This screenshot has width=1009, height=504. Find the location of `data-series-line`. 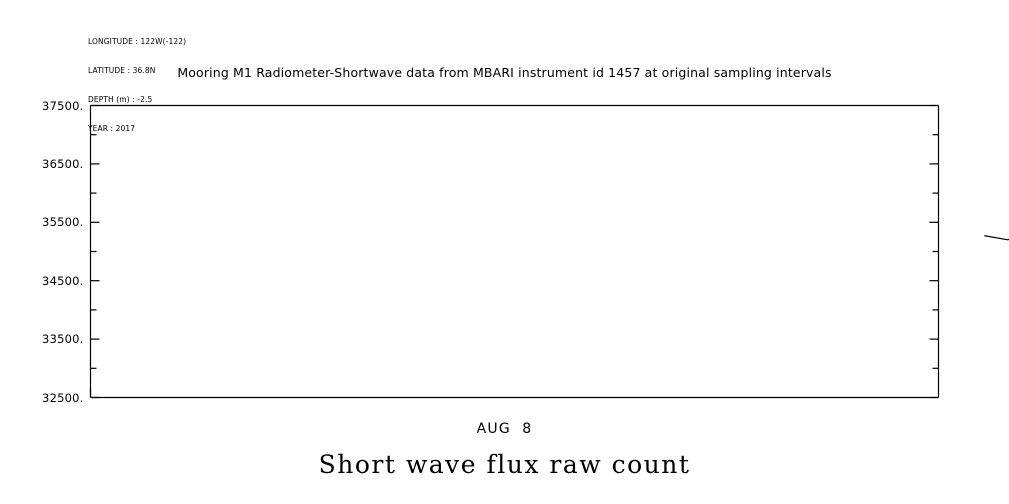

data-series-line is located at coordinates (996, 238).